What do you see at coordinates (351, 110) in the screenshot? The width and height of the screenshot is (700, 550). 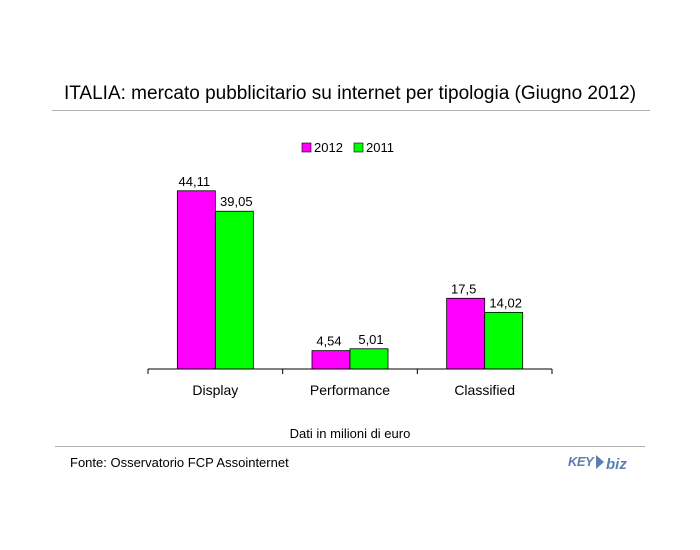 I see `title-divider` at bounding box center [351, 110].